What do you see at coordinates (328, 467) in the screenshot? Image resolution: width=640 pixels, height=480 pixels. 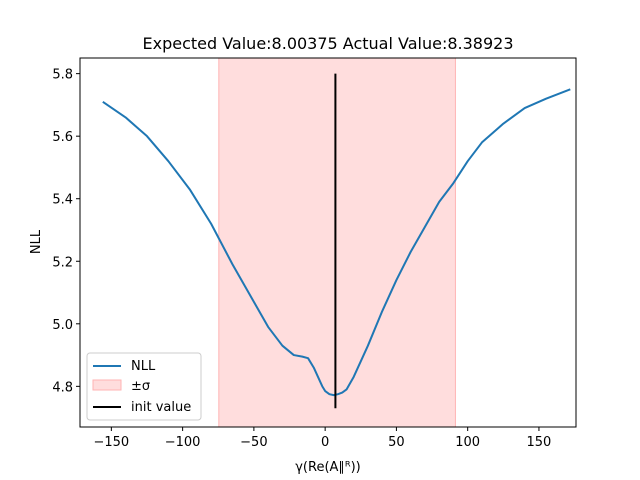 I see `x-axis-label: γ(Re(A∥ᴿ))` at bounding box center [328, 467].